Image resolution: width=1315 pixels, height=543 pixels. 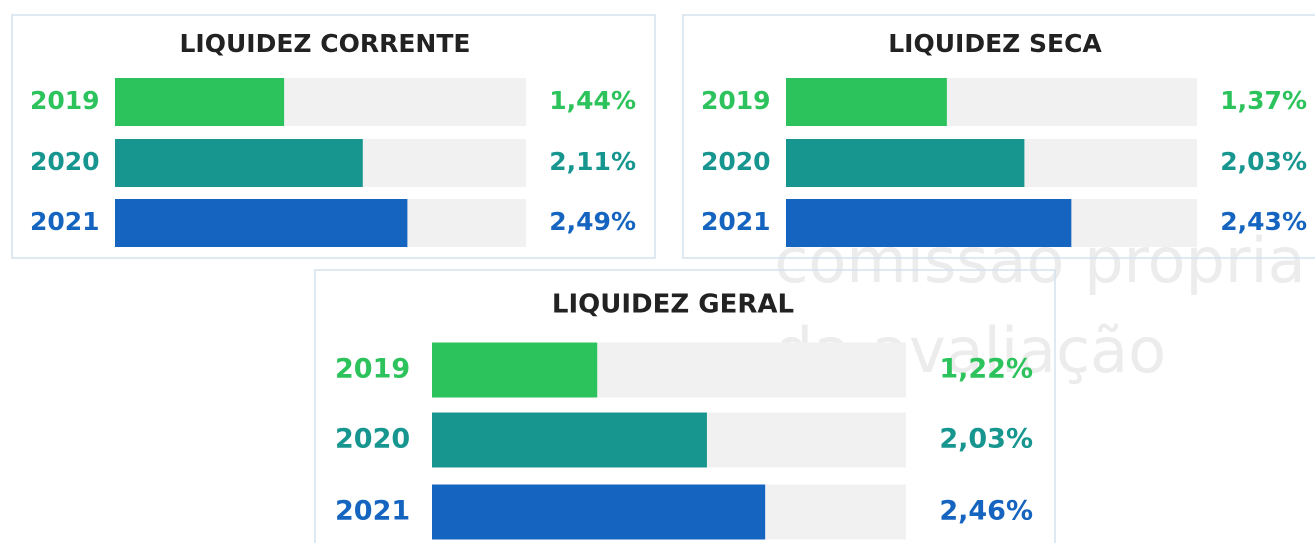 What do you see at coordinates (673, 305) in the screenshot?
I see `chart-title: LIQUIDEZ GERAL` at bounding box center [673, 305].